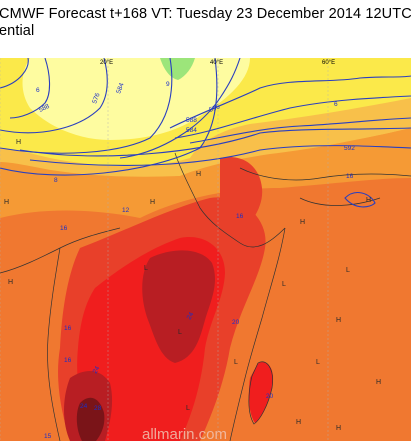 The width and height of the screenshot is (411, 441). What do you see at coordinates (177, 69) in the screenshot?
I see `green-patch` at bounding box center [177, 69].